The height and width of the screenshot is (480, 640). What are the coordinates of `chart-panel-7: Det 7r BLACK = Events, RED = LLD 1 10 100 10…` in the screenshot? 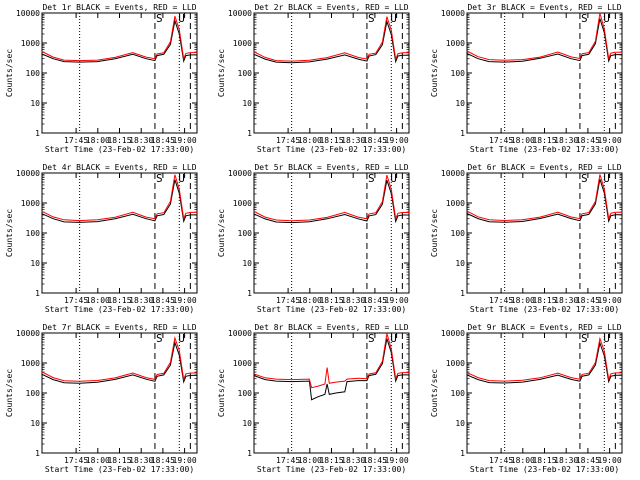 It's located at (101, 398).